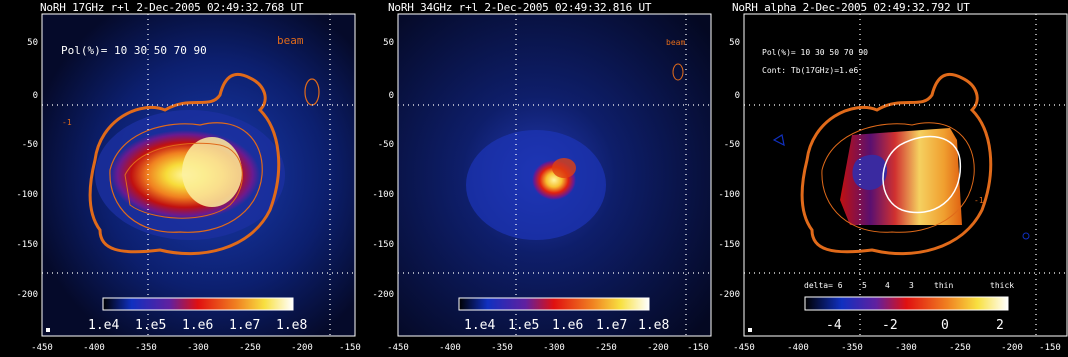 Image resolution: width=1068 pixels, height=357 pixels. I want to click on colorbar-tick: 2, so click(1000, 325).